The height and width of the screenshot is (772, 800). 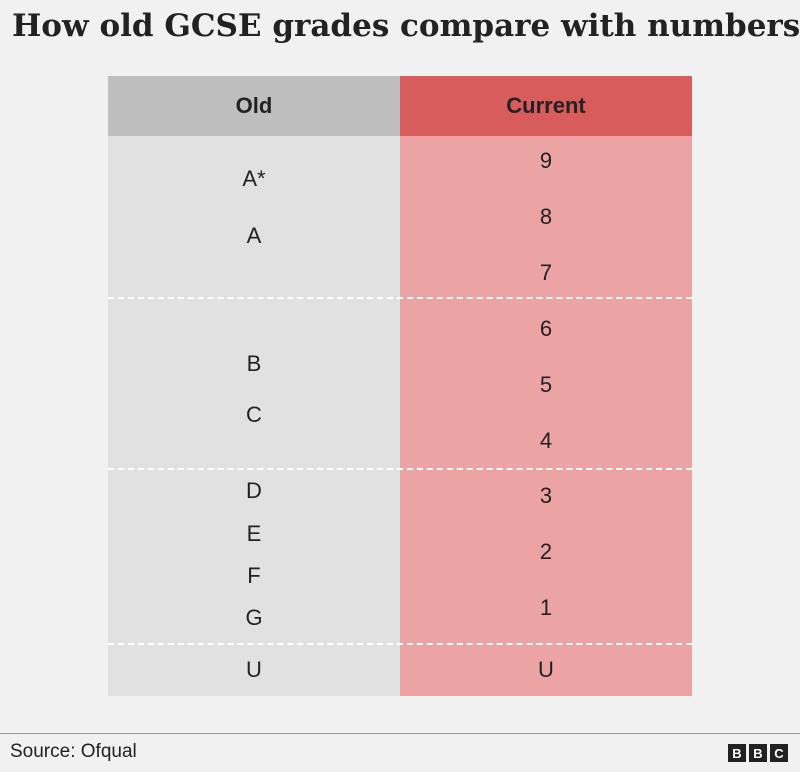 I want to click on current-grade-cell: 7, so click(x=546, y=272).